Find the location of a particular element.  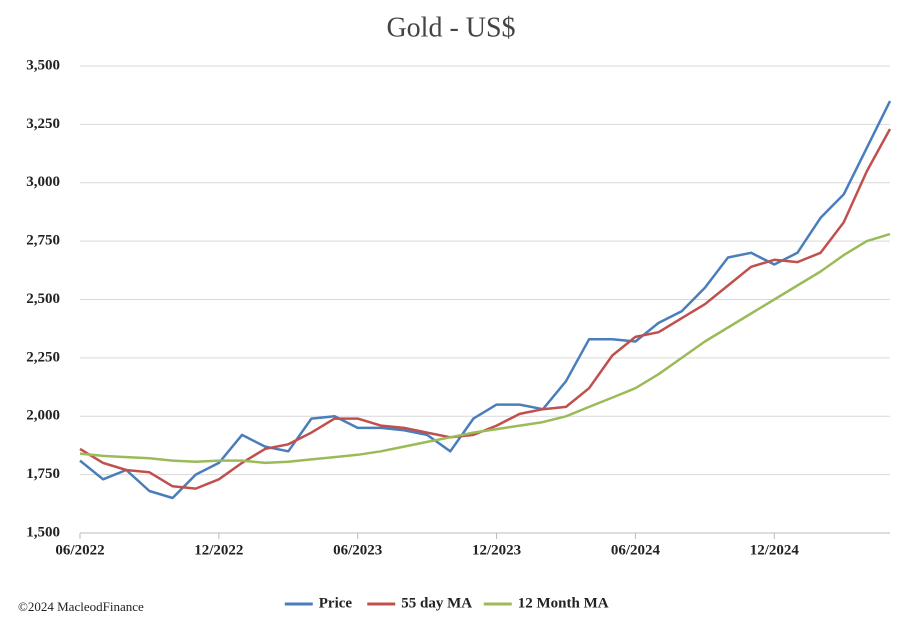

x-tick-label: 06/2023 is located at coordinates (357, 550).